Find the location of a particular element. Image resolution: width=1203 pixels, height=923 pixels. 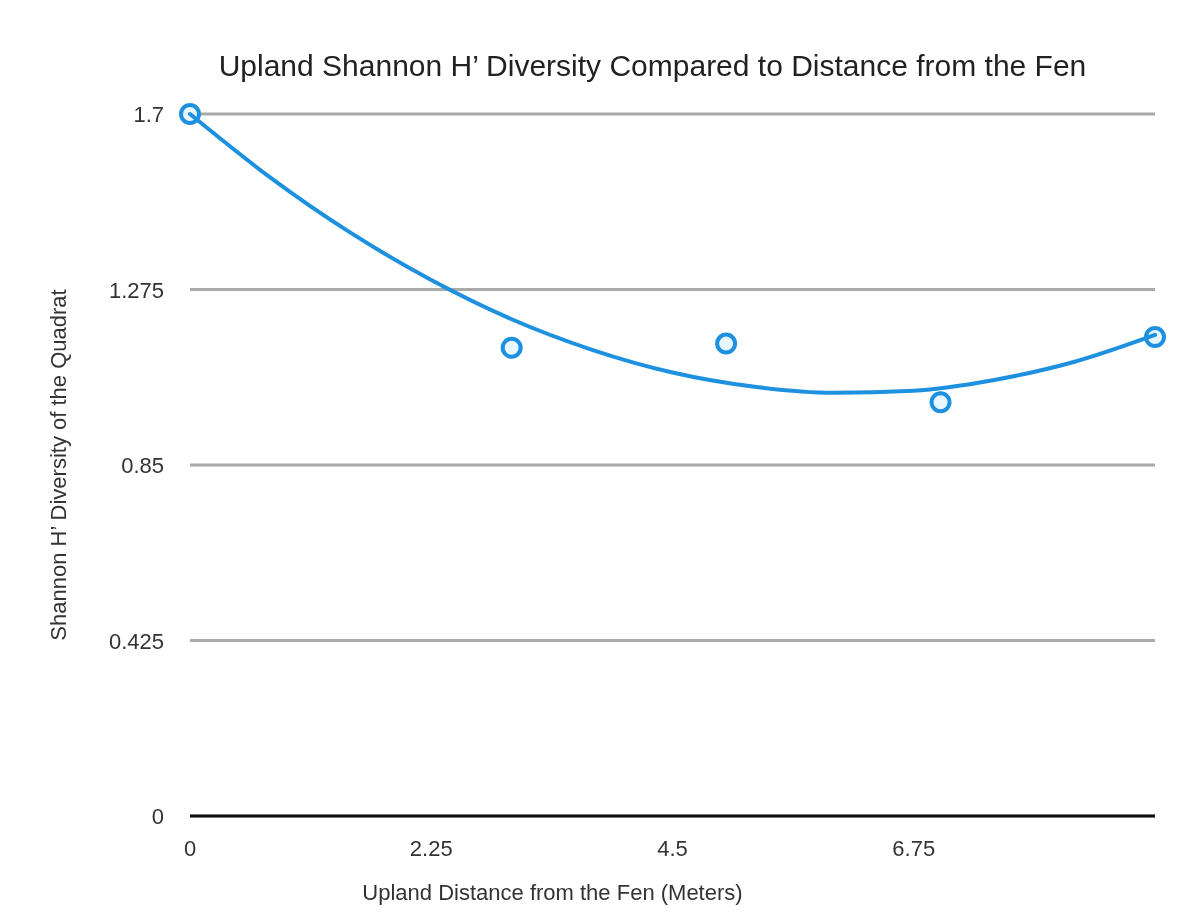

y-tick-label: 1.275 is located at coordinates (136, 290).